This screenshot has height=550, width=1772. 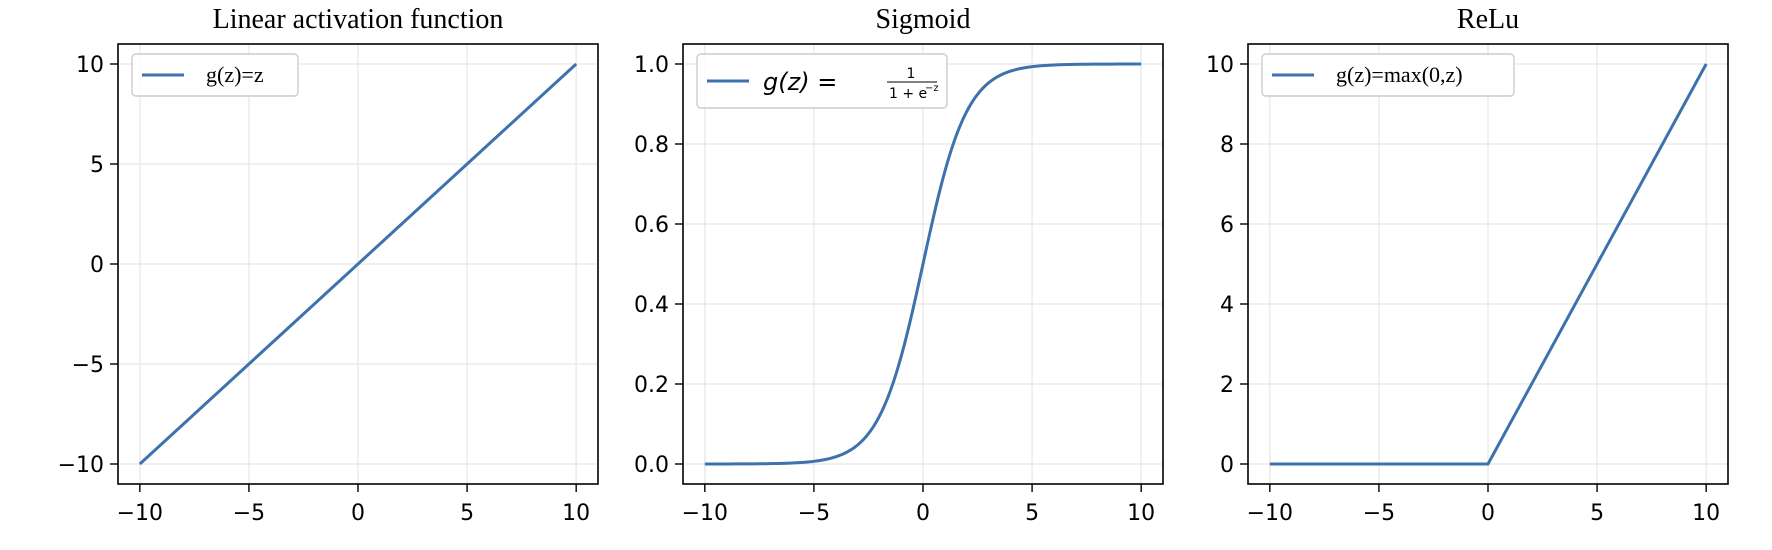 I want to click on legend: g(z)=z, so click(x=215, y=75).